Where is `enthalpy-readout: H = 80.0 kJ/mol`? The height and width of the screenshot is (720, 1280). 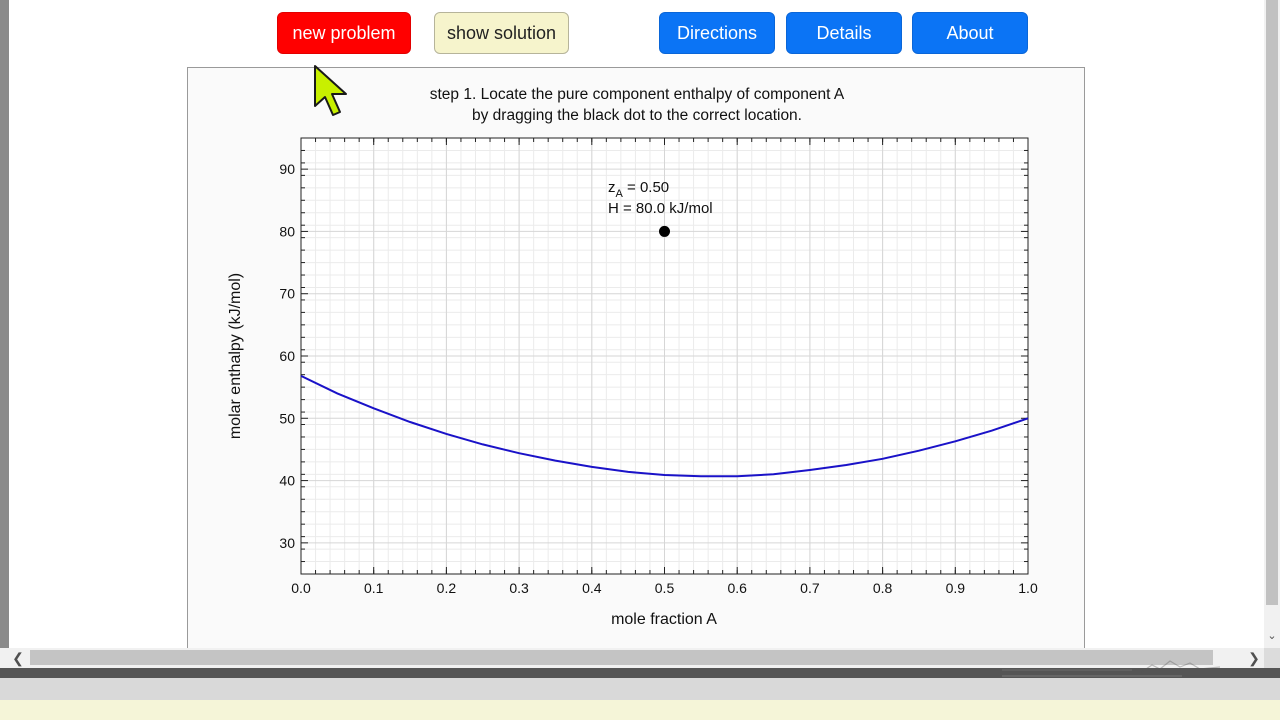
enthalpy-readout: H = 80.0 kJ/mol is located at coordinates (660, 208).